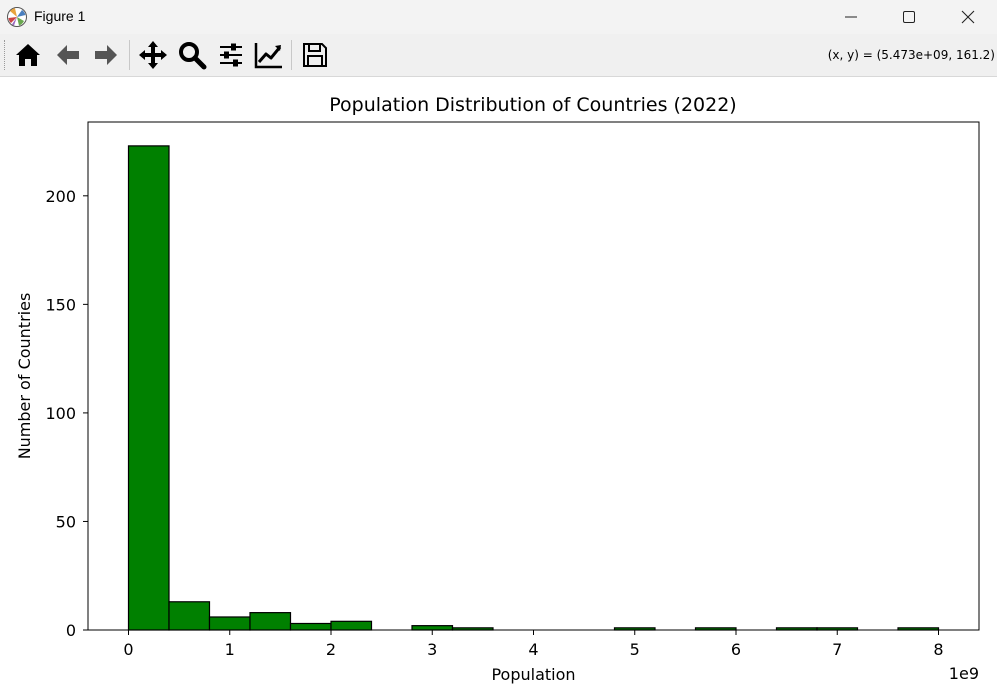  What do you see at coordinates (635, 649) in the screenshot?
I see `x-tick-label: 5` at bounding box center [635, 649].